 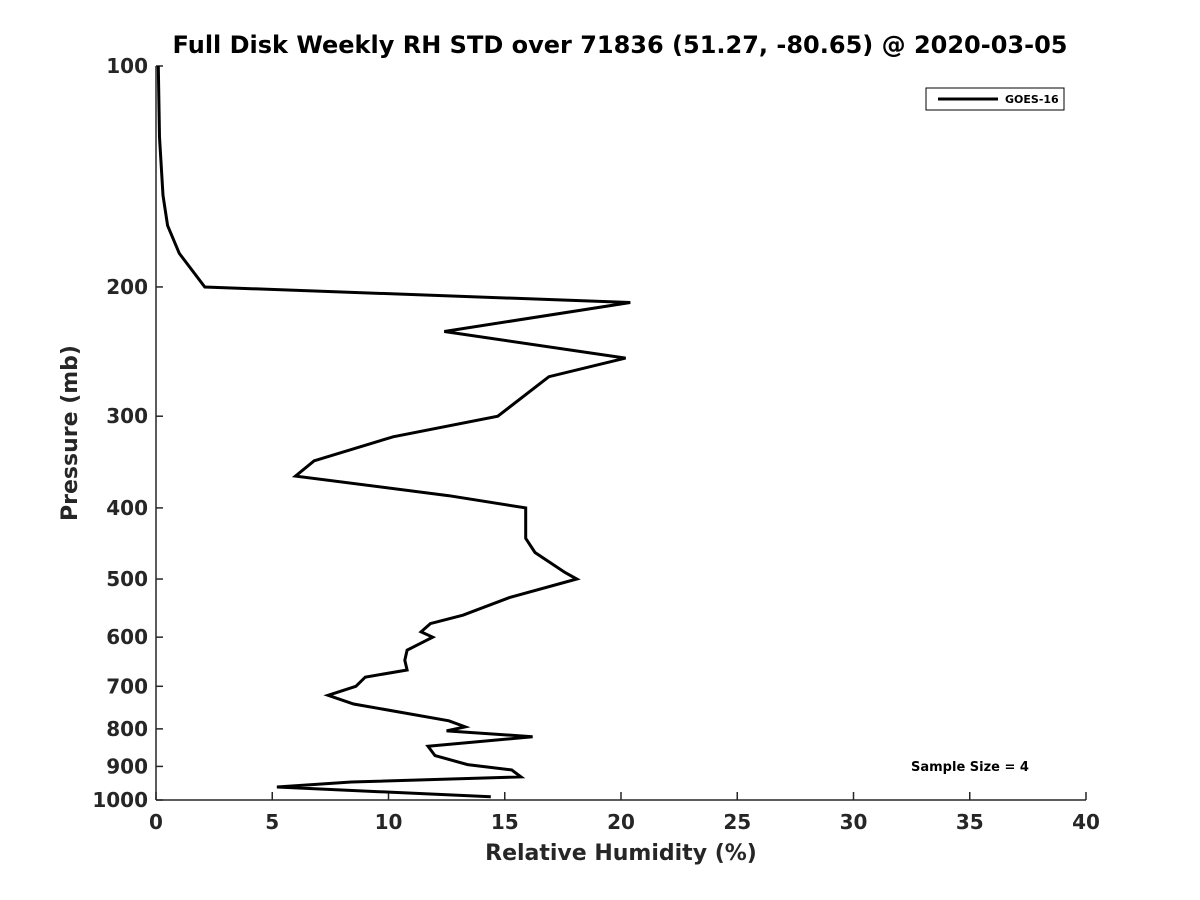 What do you see at coordinates (127, 637) in the screenshot?
I see `y-tick-label: 600` at bounding box center [127, 637].